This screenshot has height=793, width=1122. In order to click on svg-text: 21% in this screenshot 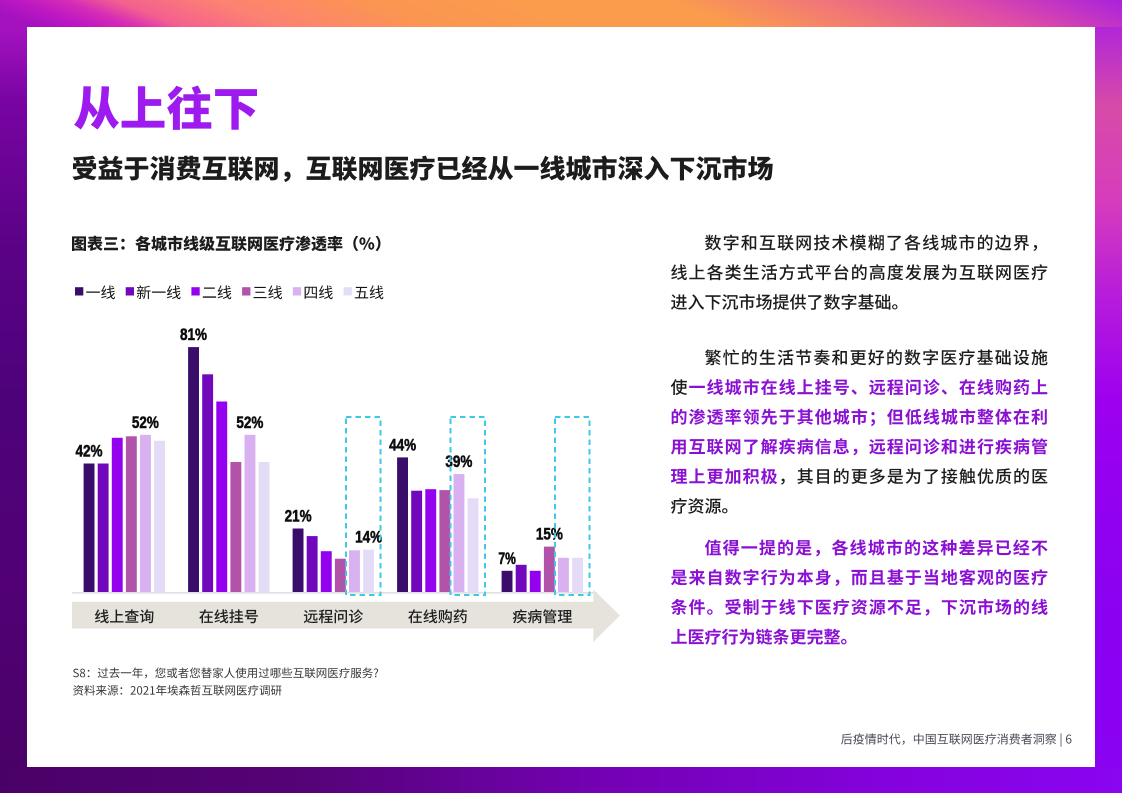, I will do `click(298, 517)`.